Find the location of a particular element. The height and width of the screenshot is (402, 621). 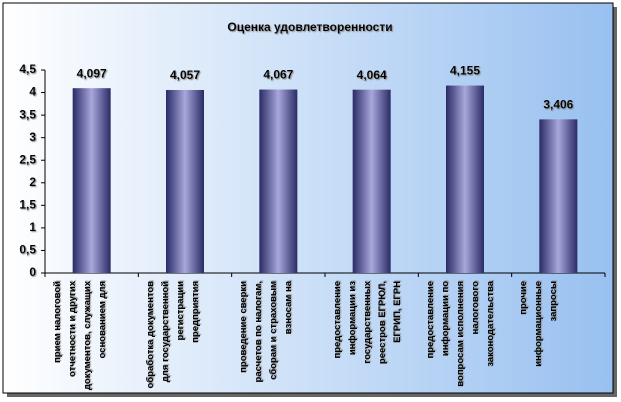

y-tick-label: 2,5 is located at coordinates (27, 159).